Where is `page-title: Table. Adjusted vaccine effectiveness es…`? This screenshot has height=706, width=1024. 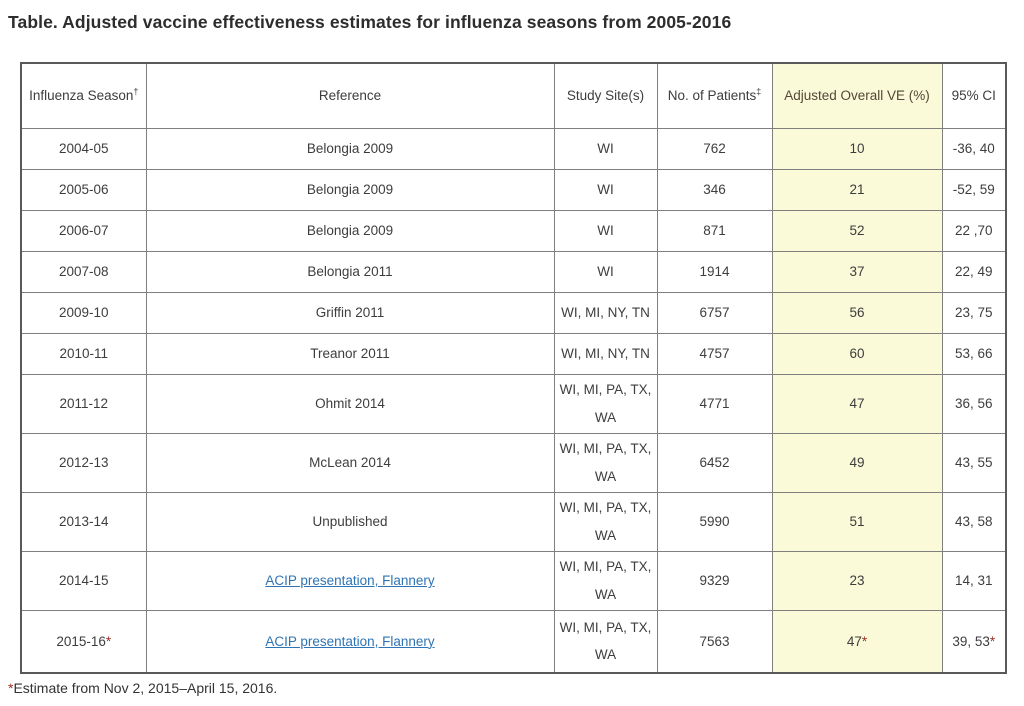 page-title: Table. Adjusted vaccine effectiveness es… is located at coordinates (370, 22).